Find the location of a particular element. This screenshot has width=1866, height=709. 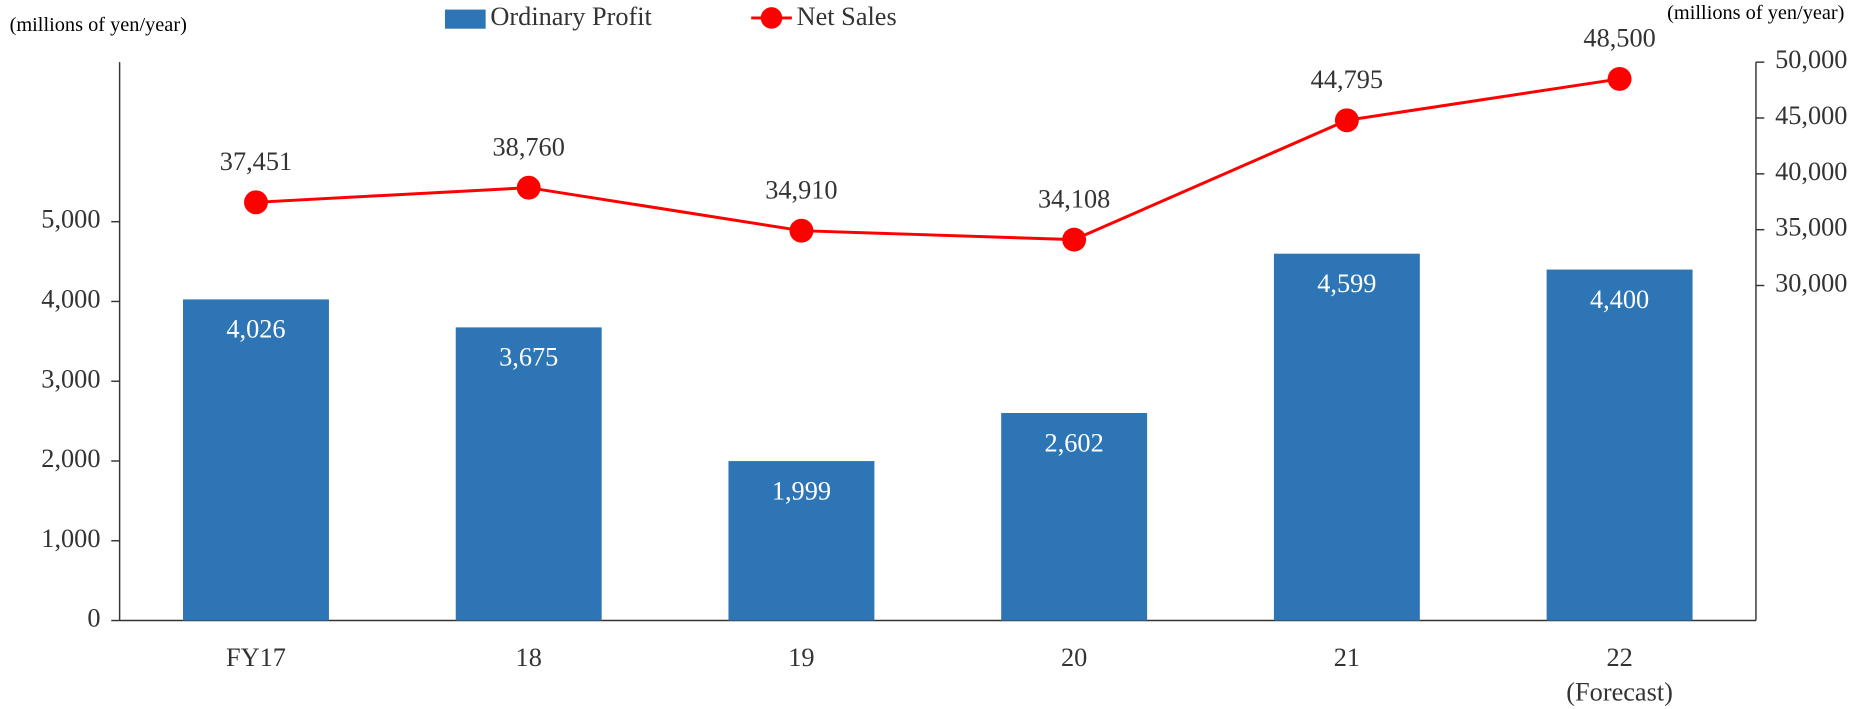

legend-swatch is located at coordinates (465, 19).